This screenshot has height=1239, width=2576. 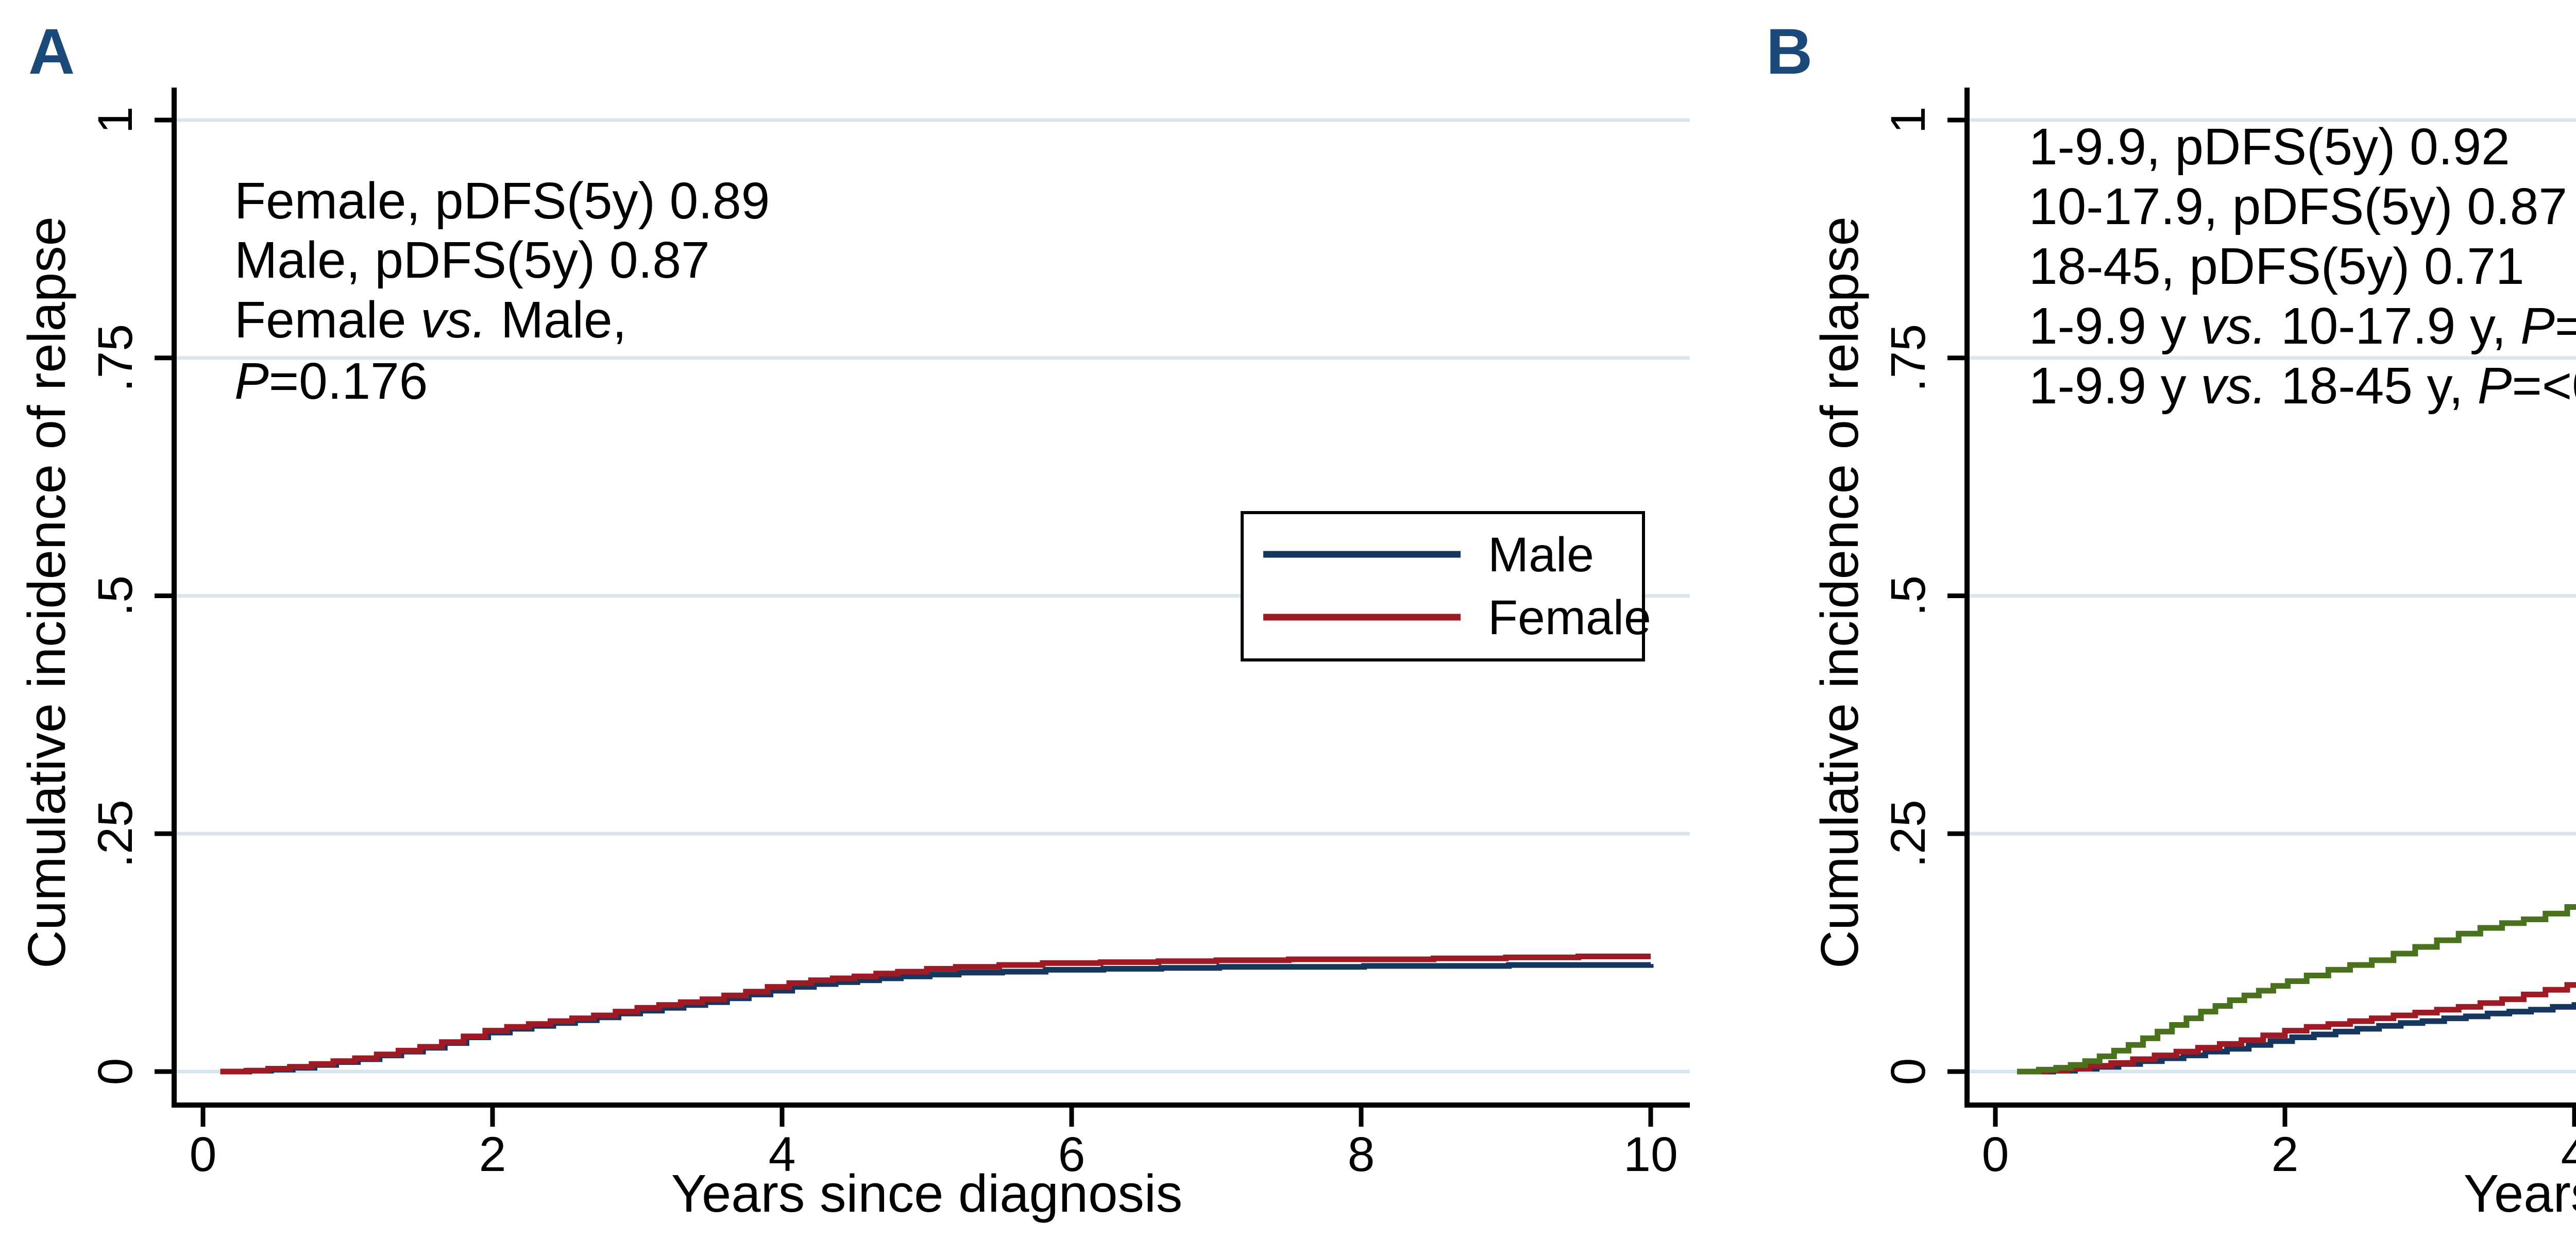 I want to click on legend-box, so click(x=1443, y=586).